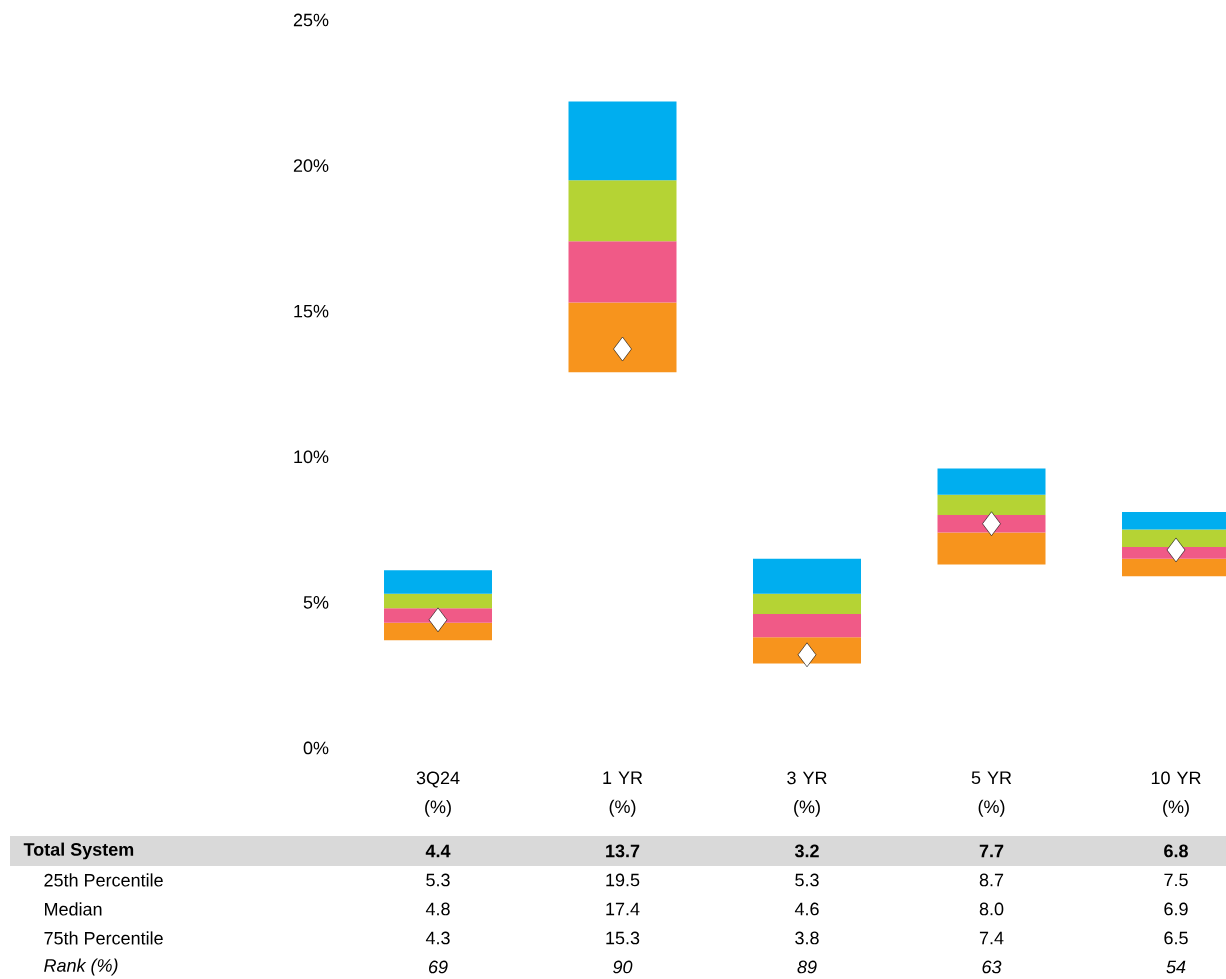 This screenshot has height=979, width=1226. I want to click on data-label: 7.7, so click(991, 851).